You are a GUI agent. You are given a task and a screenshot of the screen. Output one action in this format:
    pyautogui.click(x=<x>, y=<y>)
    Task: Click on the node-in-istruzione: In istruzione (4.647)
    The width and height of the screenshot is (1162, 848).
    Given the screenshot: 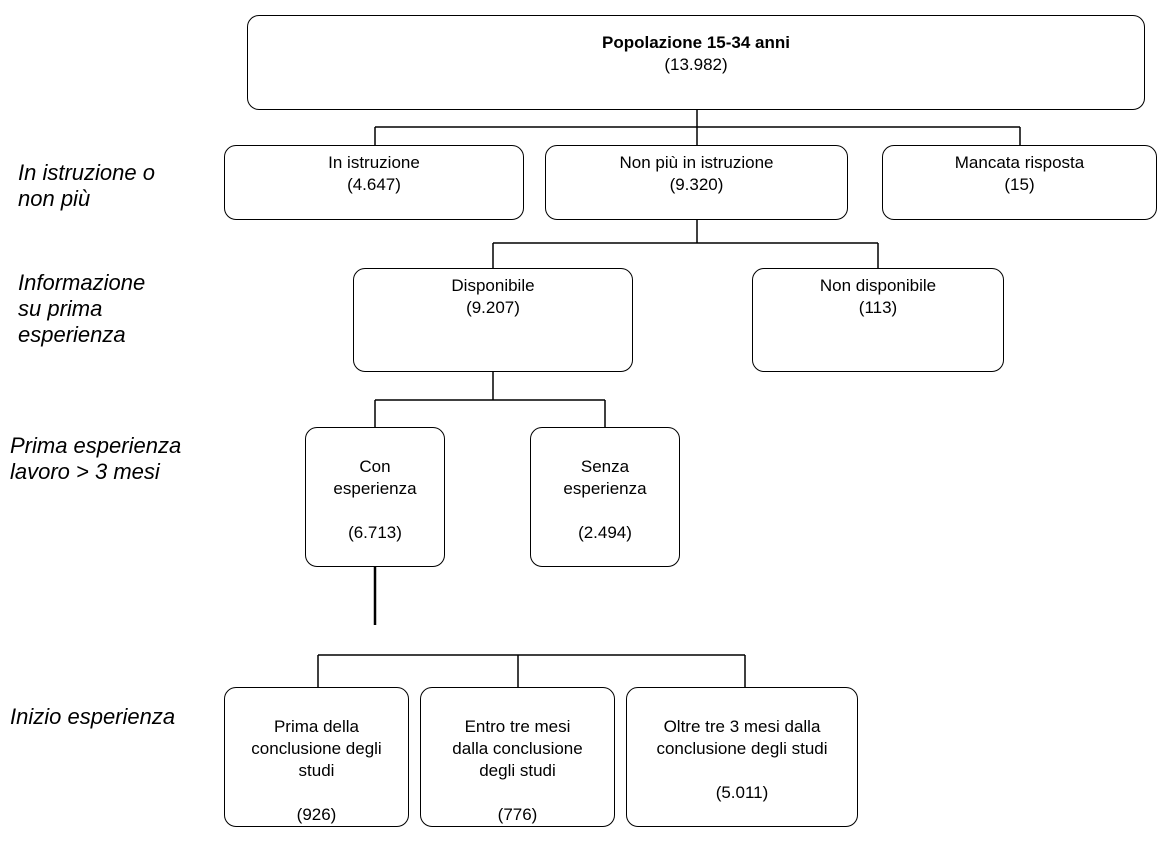 What is the action you would take?
    pyautogui.click(x=374, y=182)
    